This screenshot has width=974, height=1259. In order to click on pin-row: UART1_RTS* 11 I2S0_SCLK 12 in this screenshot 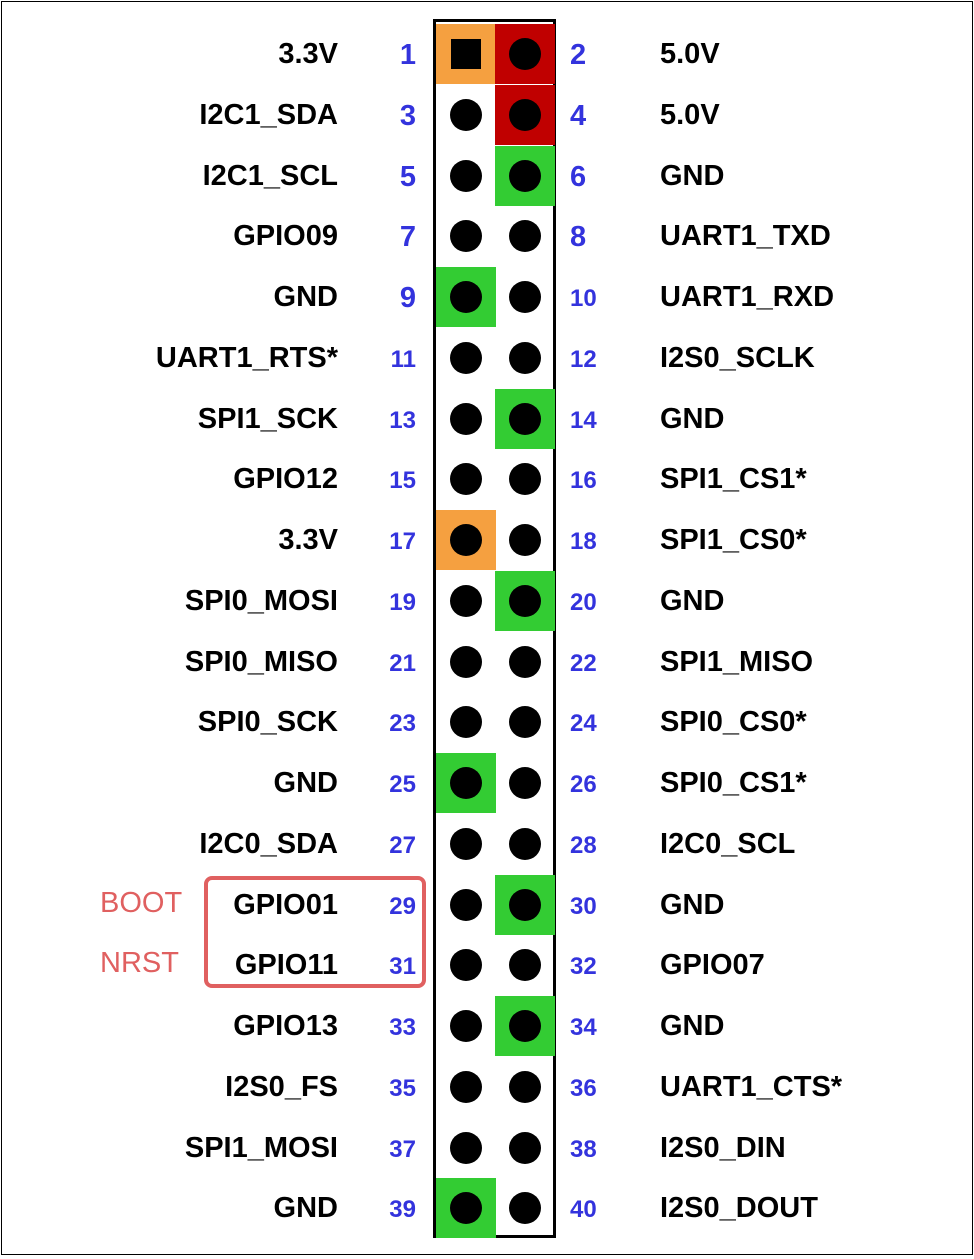, I will do `click(488, 358)`.